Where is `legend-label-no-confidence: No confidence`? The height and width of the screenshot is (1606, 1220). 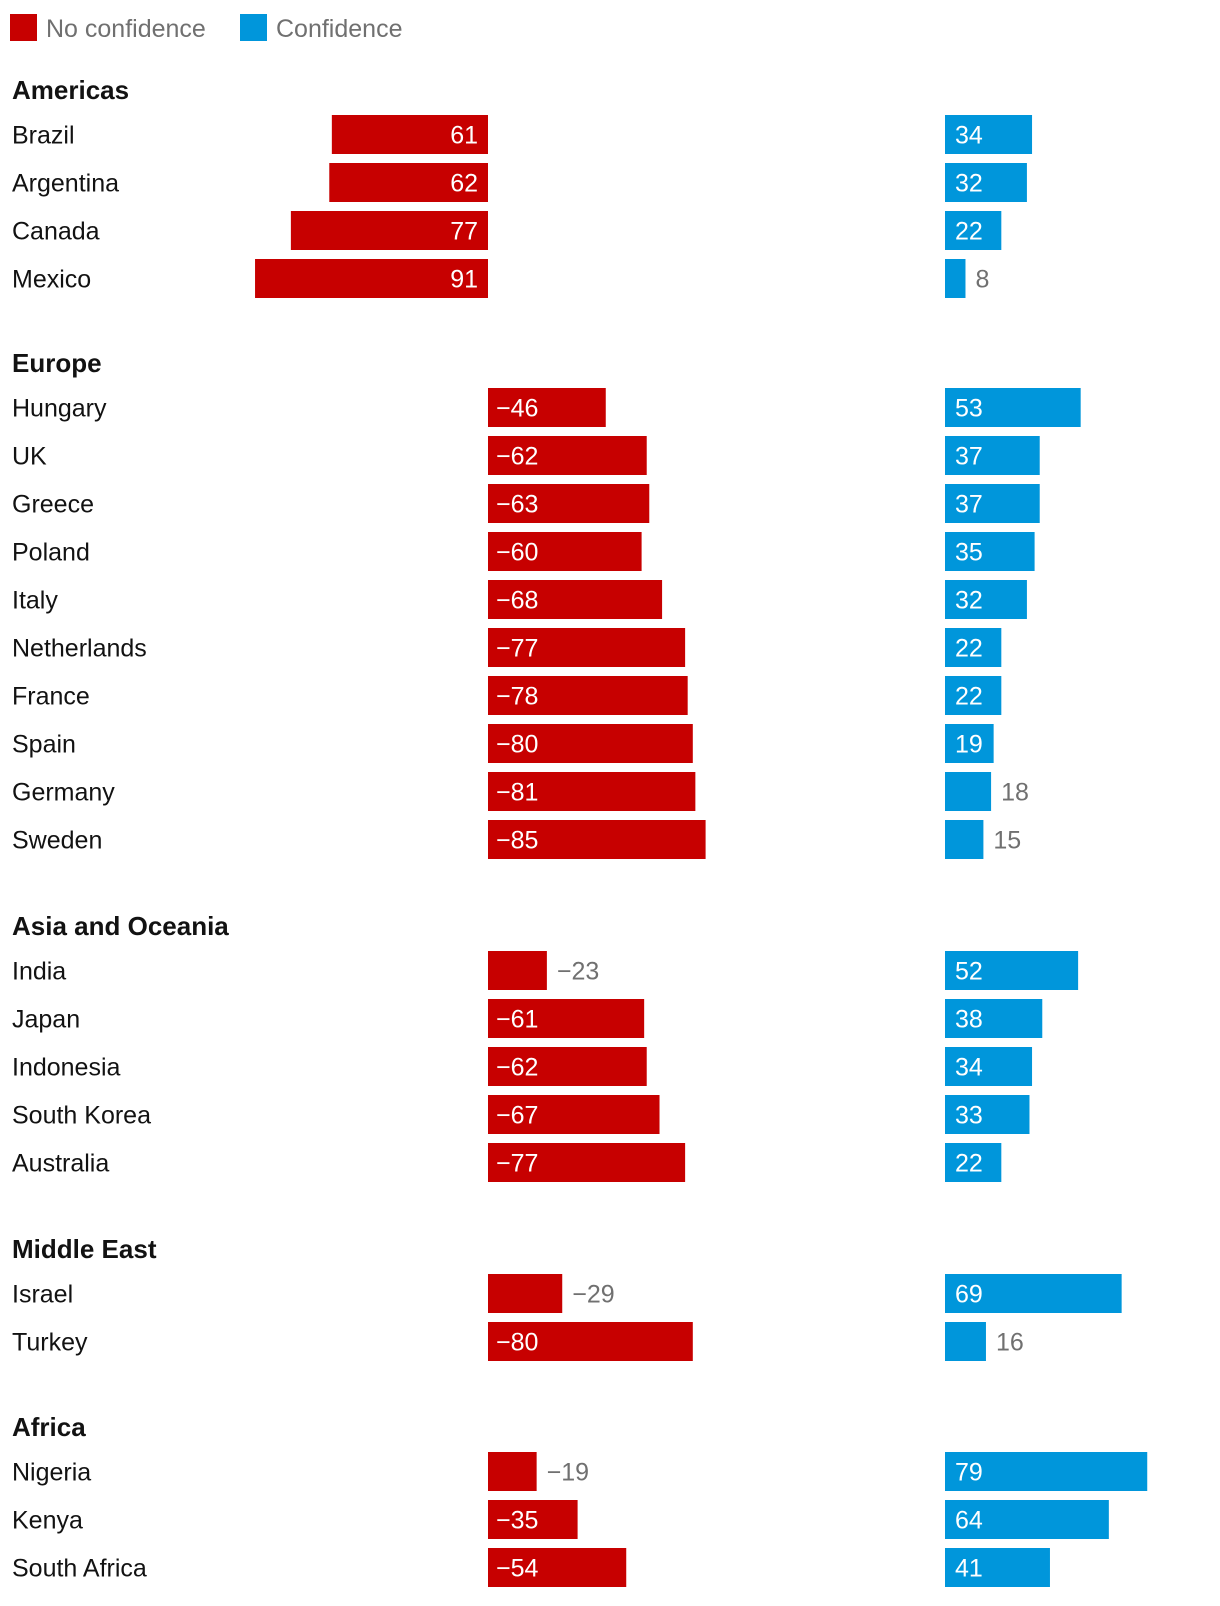
legend-label-no-confidence: No confidence is located at coordinates (126, 29).